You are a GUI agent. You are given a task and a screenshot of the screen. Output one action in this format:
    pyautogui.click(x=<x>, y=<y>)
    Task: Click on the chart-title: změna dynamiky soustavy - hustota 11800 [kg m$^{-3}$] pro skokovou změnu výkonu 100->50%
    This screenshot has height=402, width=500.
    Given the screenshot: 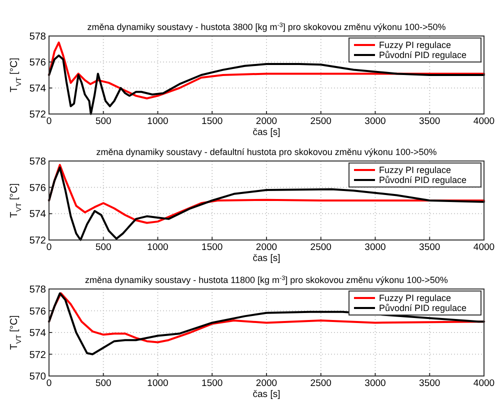 What is the action you would take?
    pyautogui.click(x=266, y=279)
    